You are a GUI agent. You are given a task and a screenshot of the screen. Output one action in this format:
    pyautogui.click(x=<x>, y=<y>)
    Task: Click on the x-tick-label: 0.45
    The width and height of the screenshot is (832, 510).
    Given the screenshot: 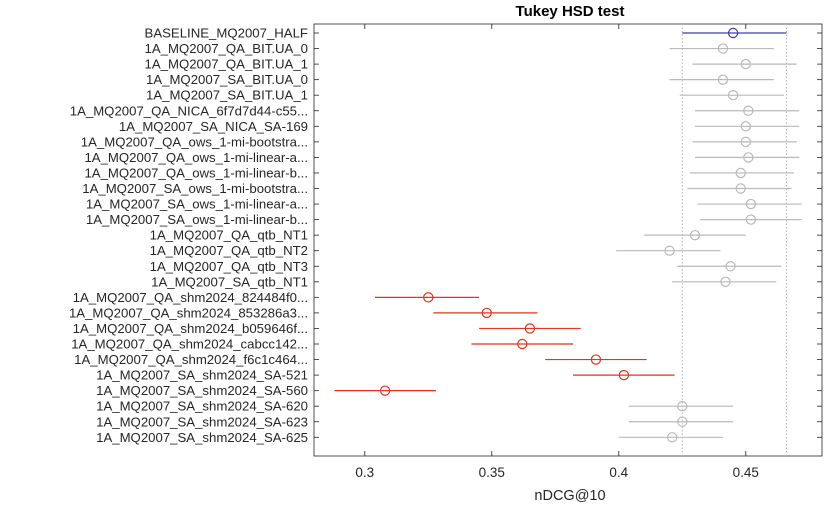 What is the action you would take?
    pyautogui.click(x=746, y=472)
    